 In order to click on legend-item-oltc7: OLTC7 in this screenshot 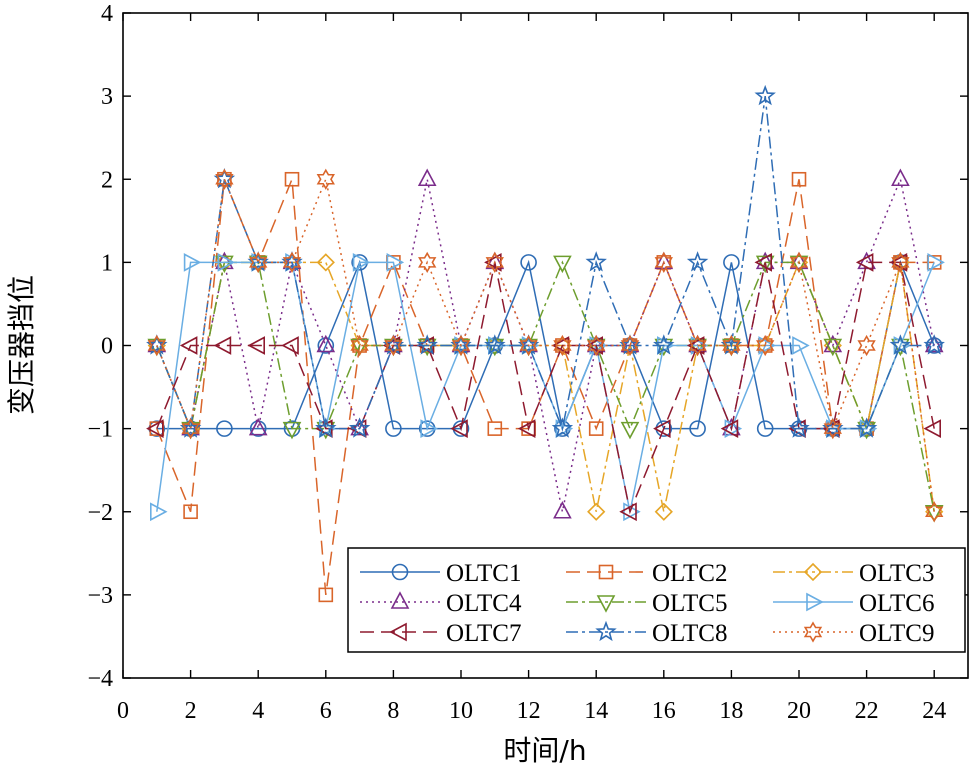, I will do `click(440, 633)`.